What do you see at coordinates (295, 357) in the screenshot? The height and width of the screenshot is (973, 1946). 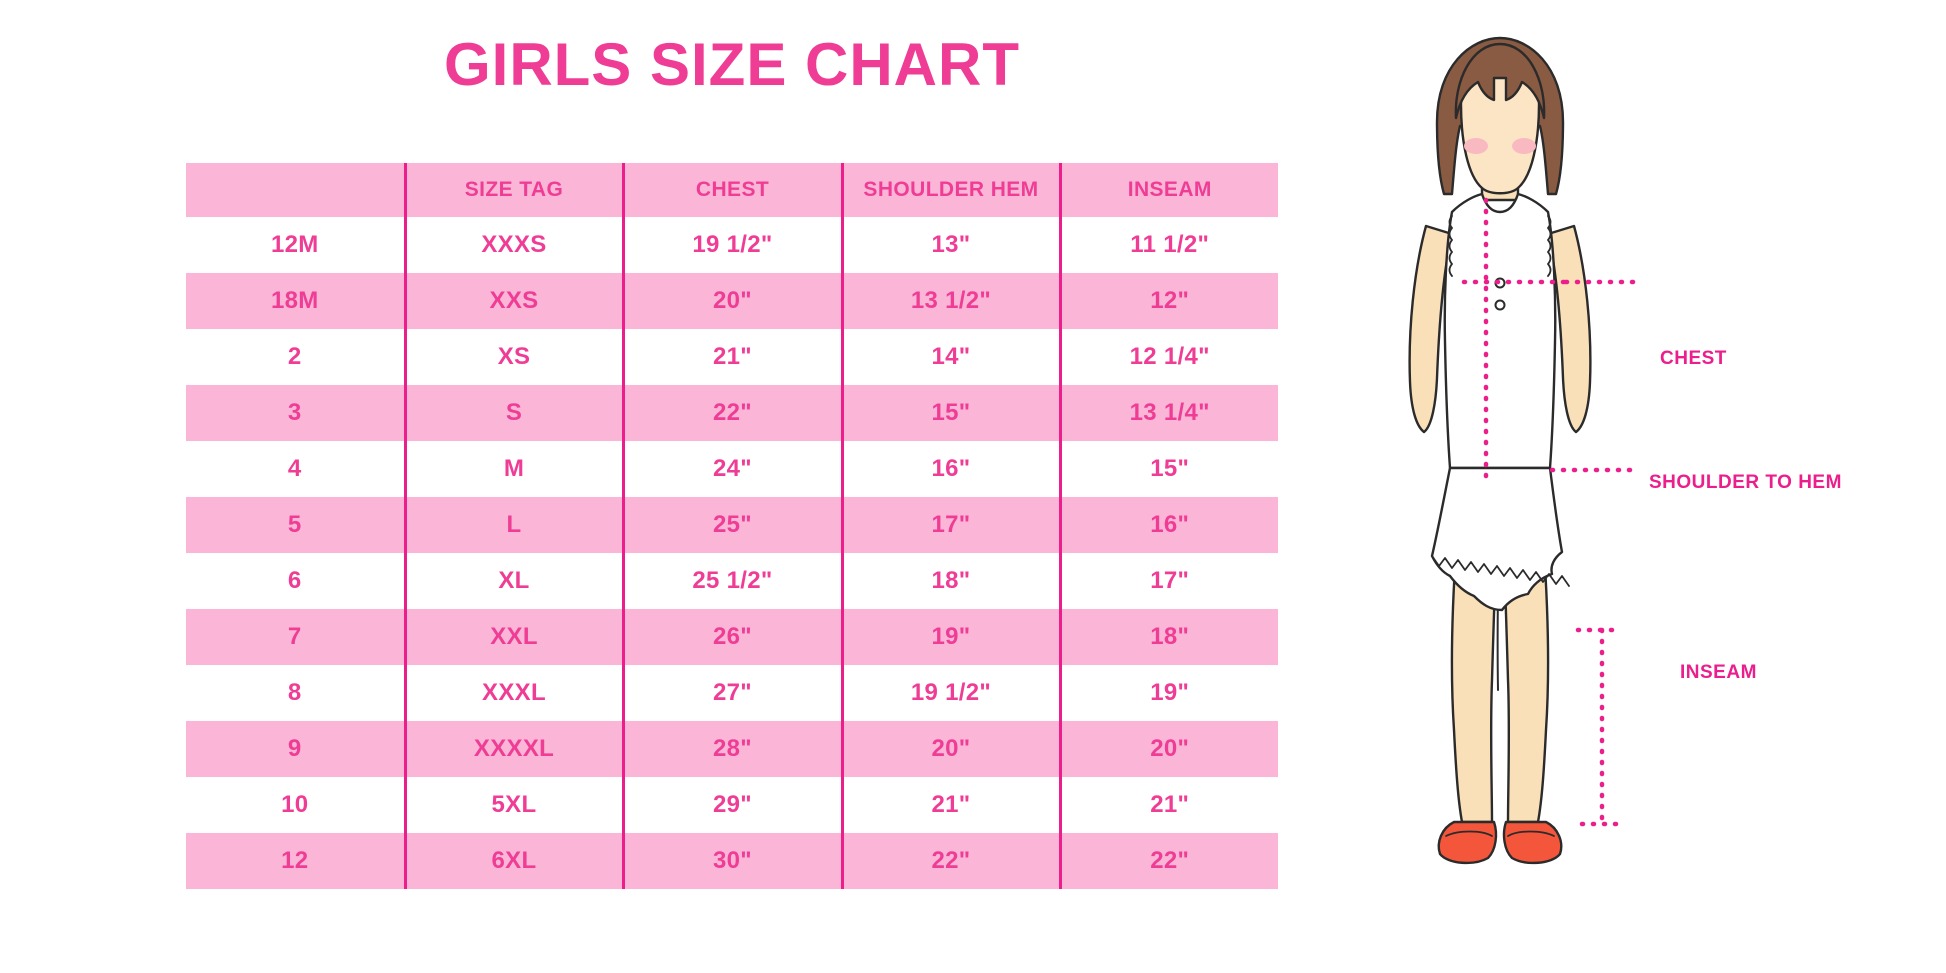 I see `cell-size: 2` at bounding box center [295, 357].